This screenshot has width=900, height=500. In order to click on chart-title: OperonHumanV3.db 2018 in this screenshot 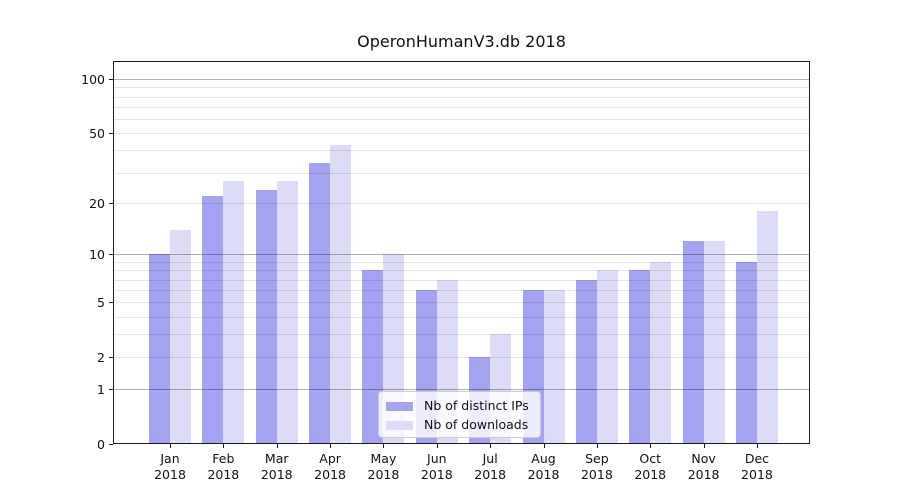, I will do `click(461, 41)`.